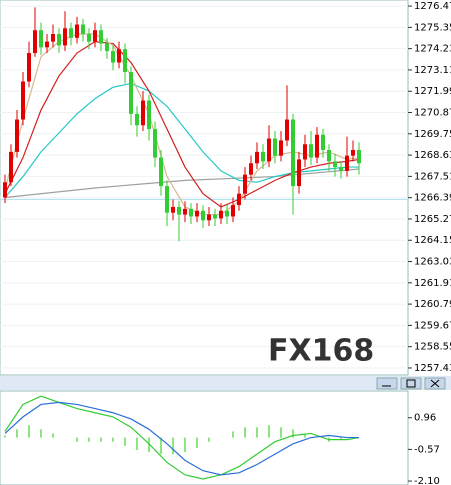 The image size is (451, 485). I want to click on watermark: FX168, so click(321, 351).